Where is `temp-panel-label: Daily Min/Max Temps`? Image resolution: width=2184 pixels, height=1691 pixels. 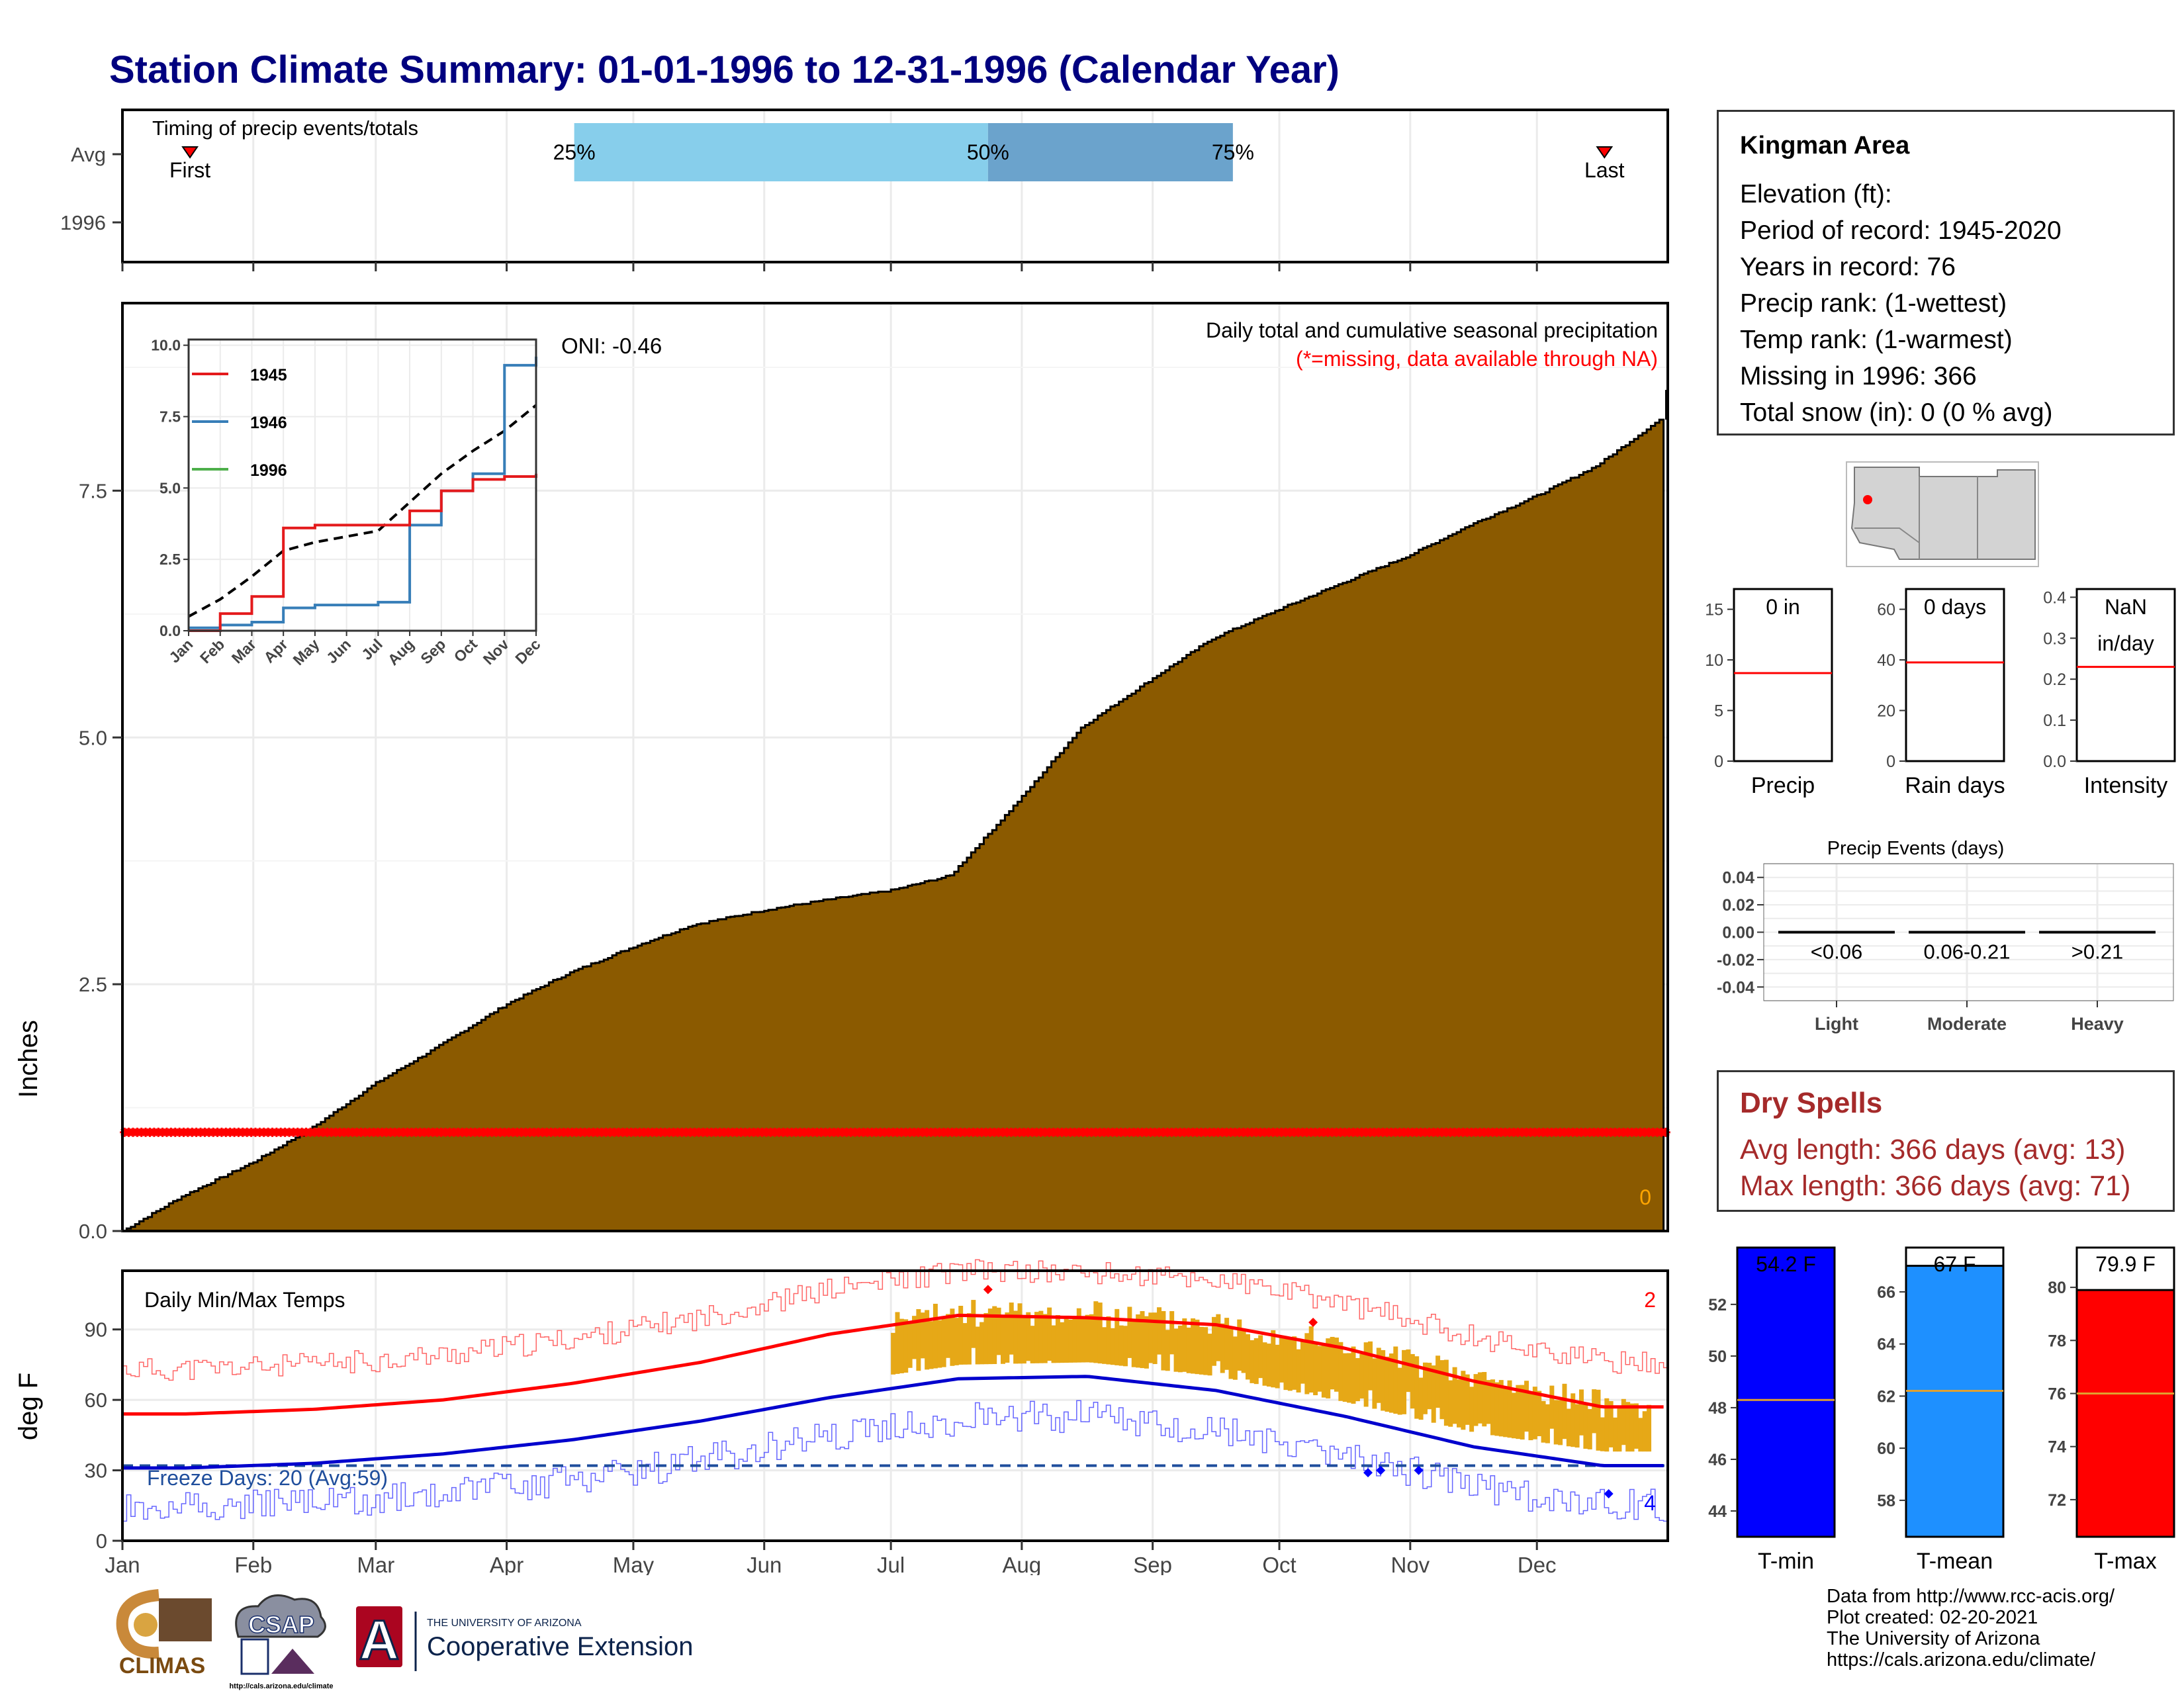 temp-panel-label: Daily Min/Max Temps is located at coordinates (245, 1300).